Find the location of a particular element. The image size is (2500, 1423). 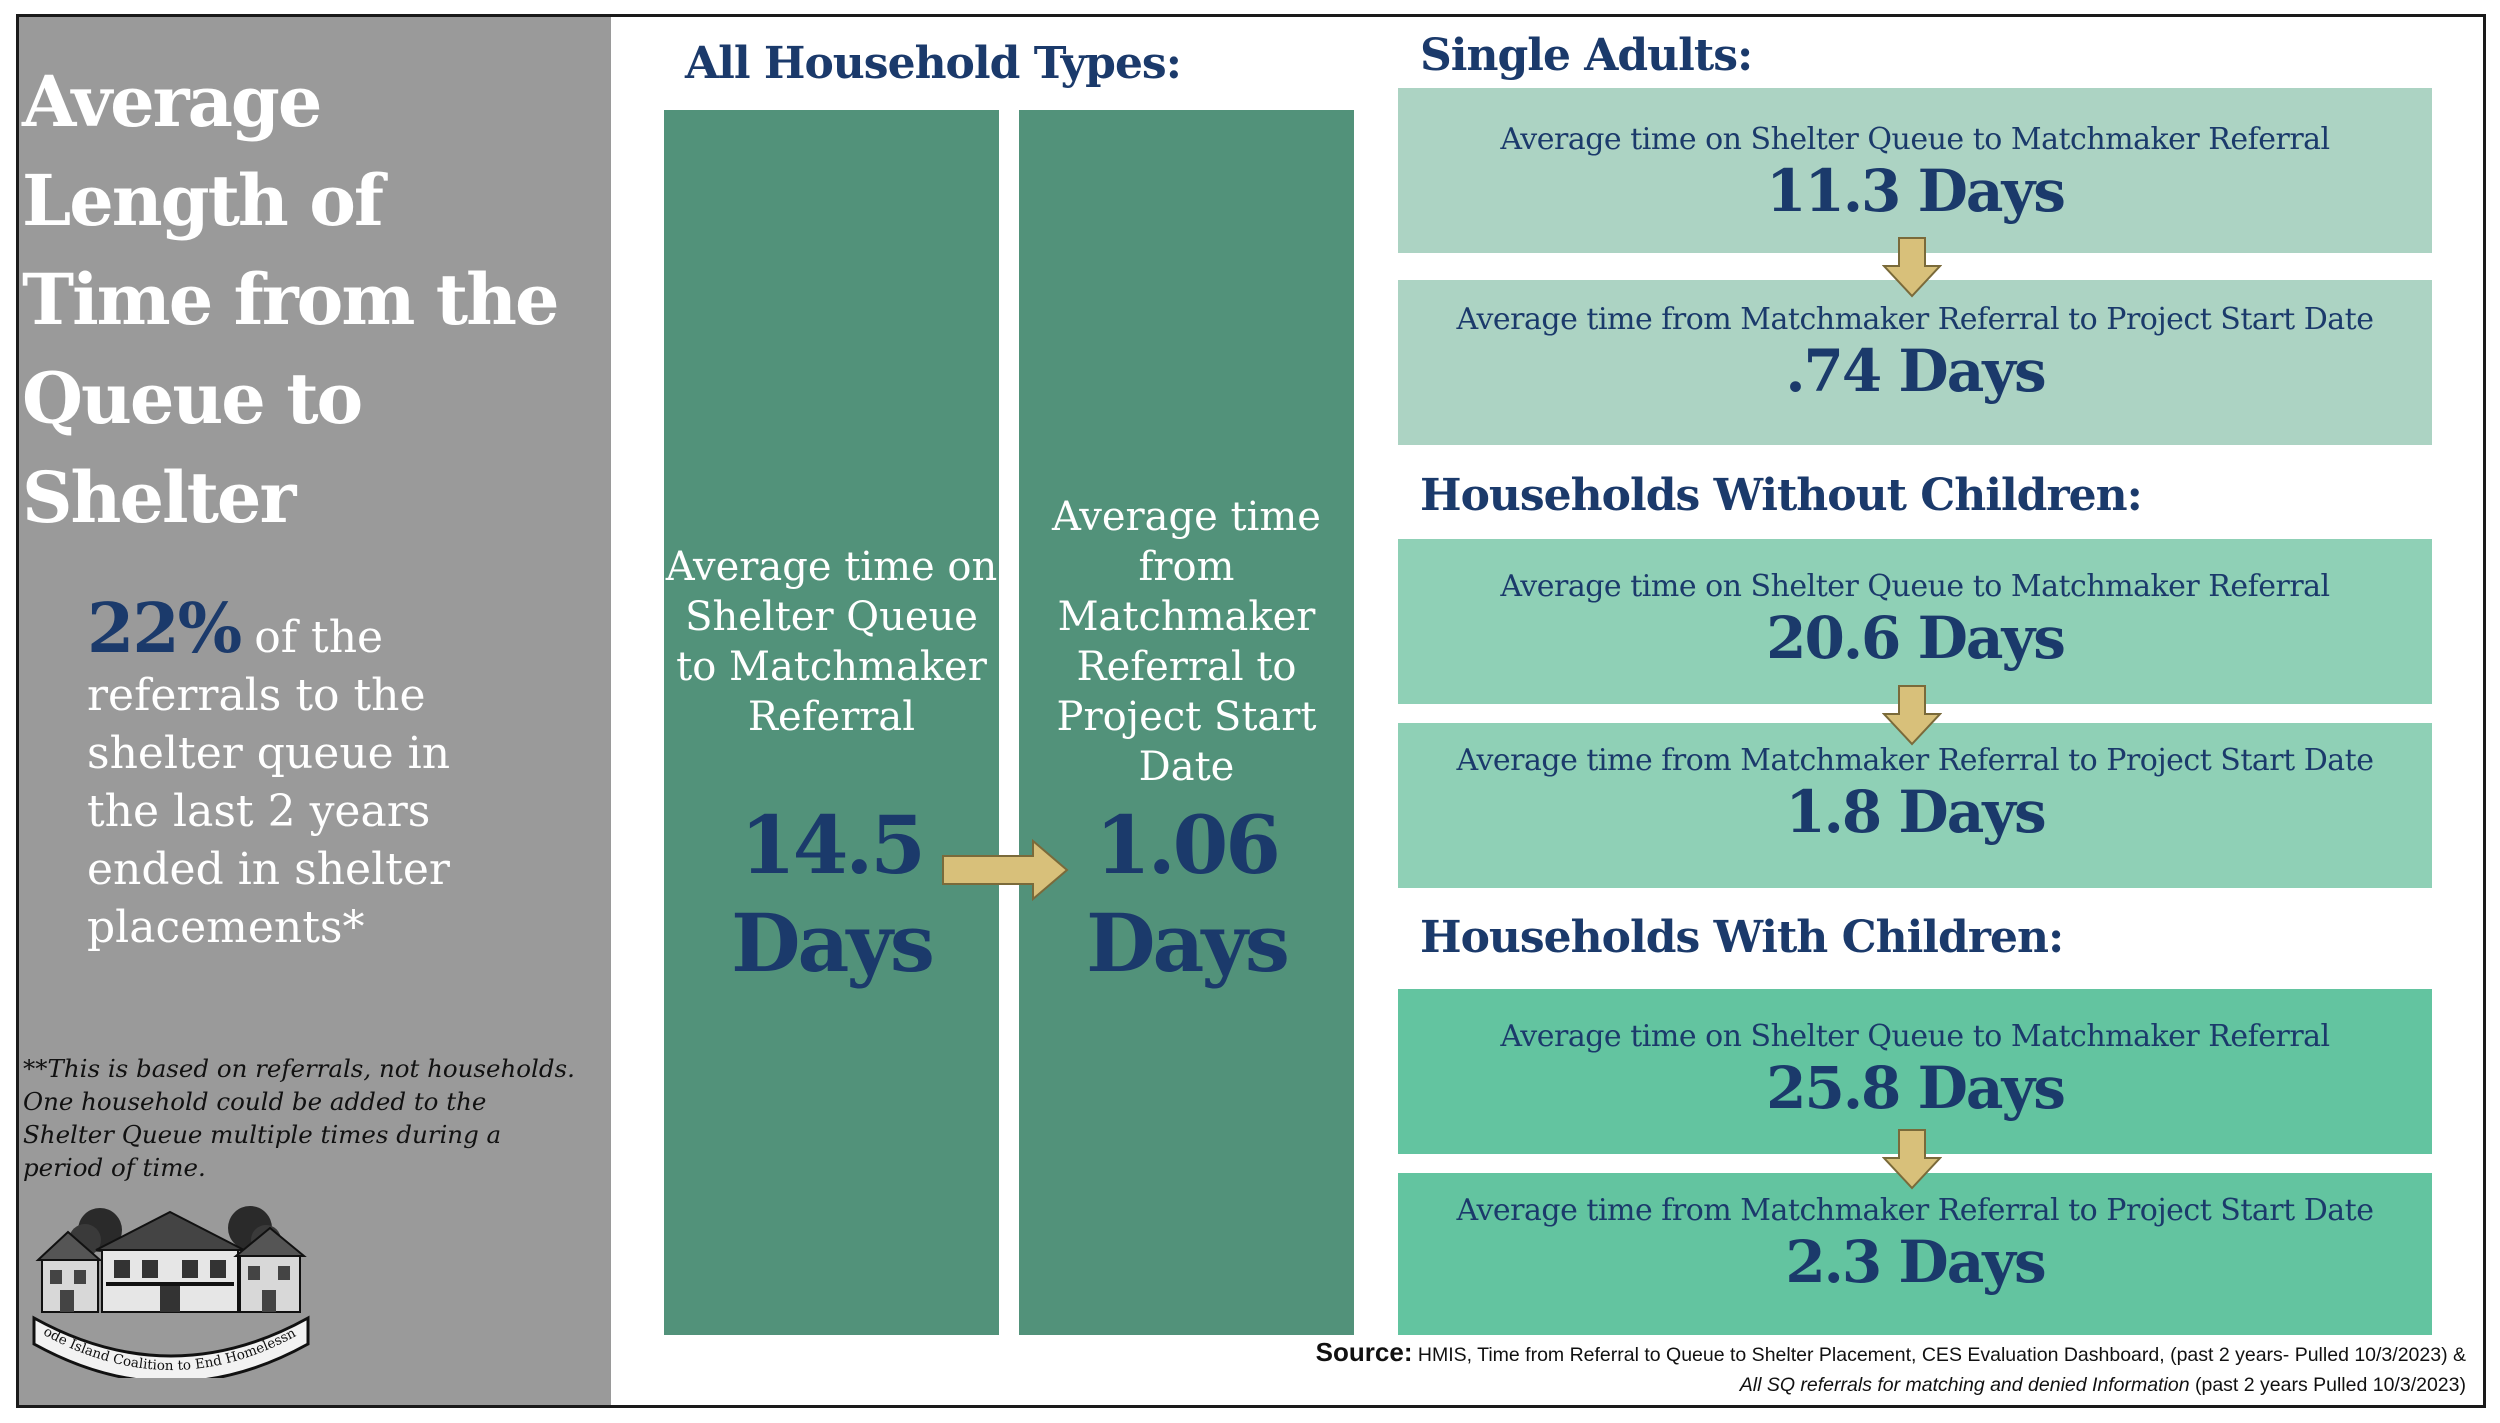

queue-column-value: 14.5 is located at coordinates (833, 845).